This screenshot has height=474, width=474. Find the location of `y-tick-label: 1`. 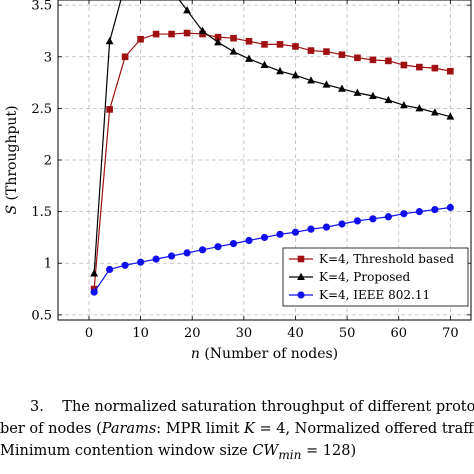

y-tick-label: 1 is located at coordinates (48, 264).